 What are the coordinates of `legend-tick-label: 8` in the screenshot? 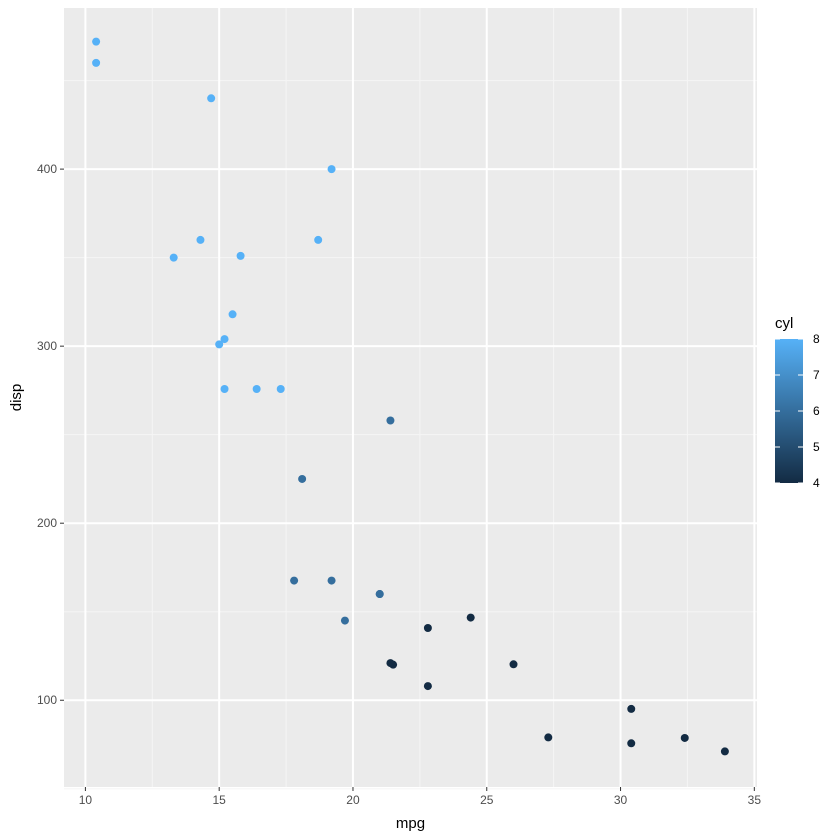 It's located at (816, 339).